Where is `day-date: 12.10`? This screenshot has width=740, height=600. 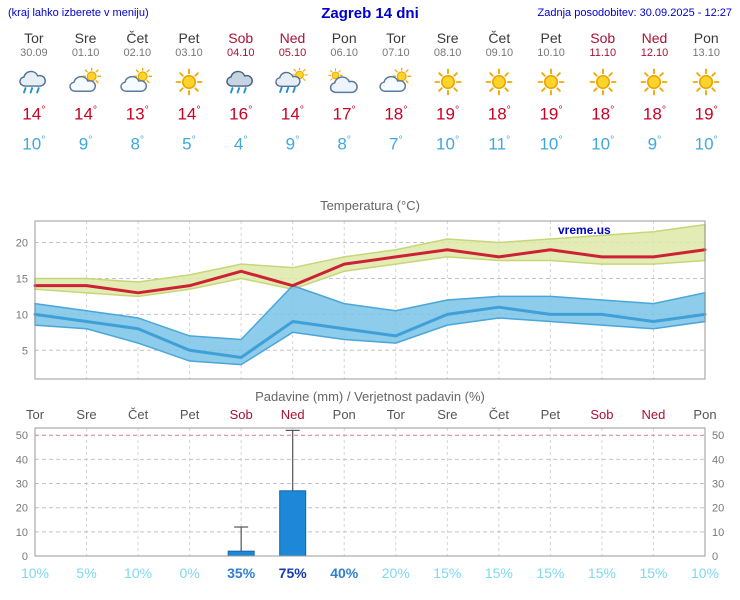
day-date: 12.10 is located at coordinates (654, 53).